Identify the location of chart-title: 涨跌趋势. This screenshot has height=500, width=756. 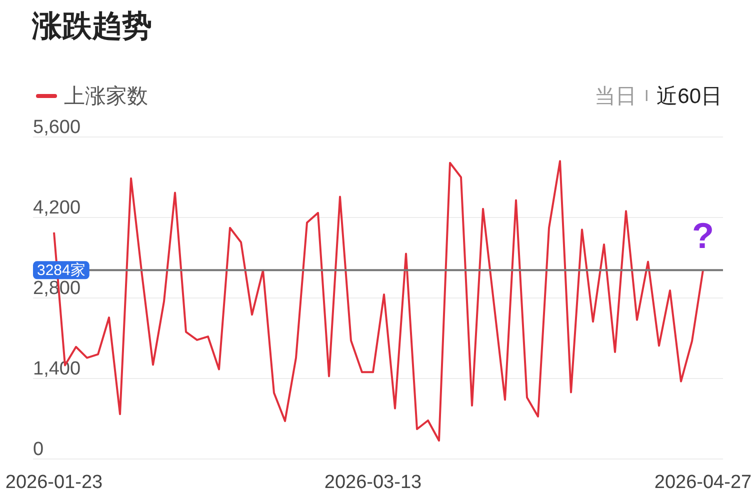
(91, 26).